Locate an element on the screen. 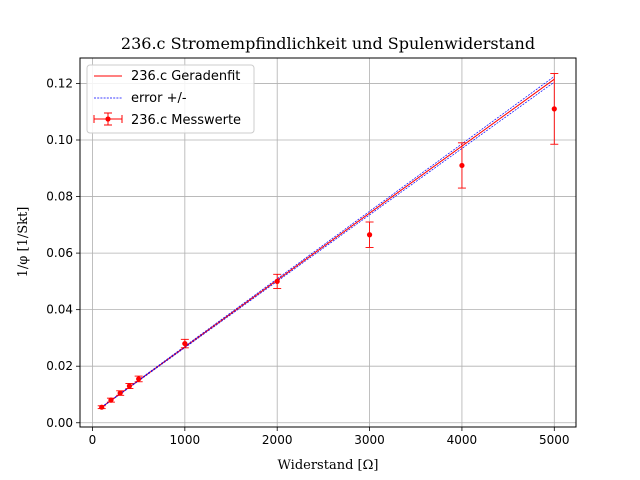 The height and width of the screenshot is (480, 640). y-tick-label: 0.06 is located at coordinates (59, 253).